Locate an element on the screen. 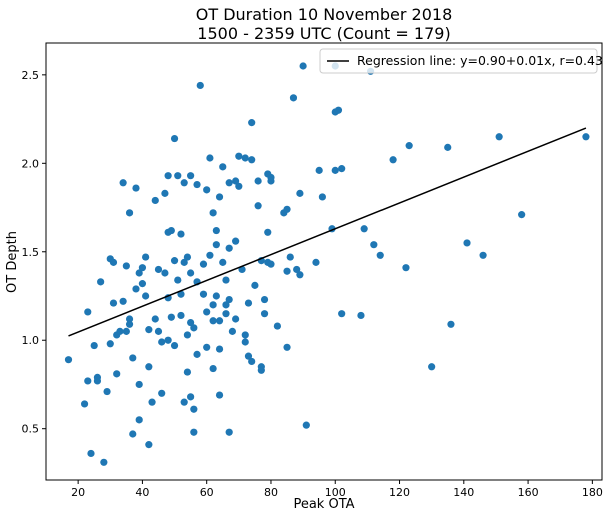 The width and height of the screenshot is (612, 518). x-tick-label: 120 is located at coordinates (399, 492).